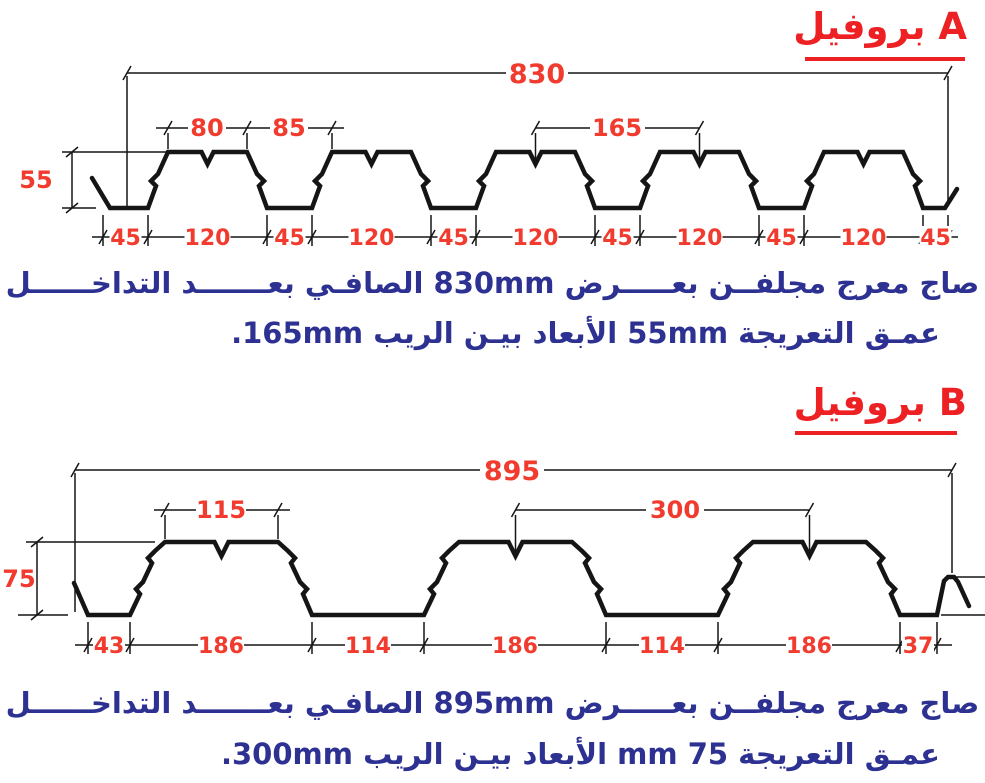 The width and height of the screenshot is (985, 783). I want to click on dimension-top-b: 115 300, so click(484, 524).